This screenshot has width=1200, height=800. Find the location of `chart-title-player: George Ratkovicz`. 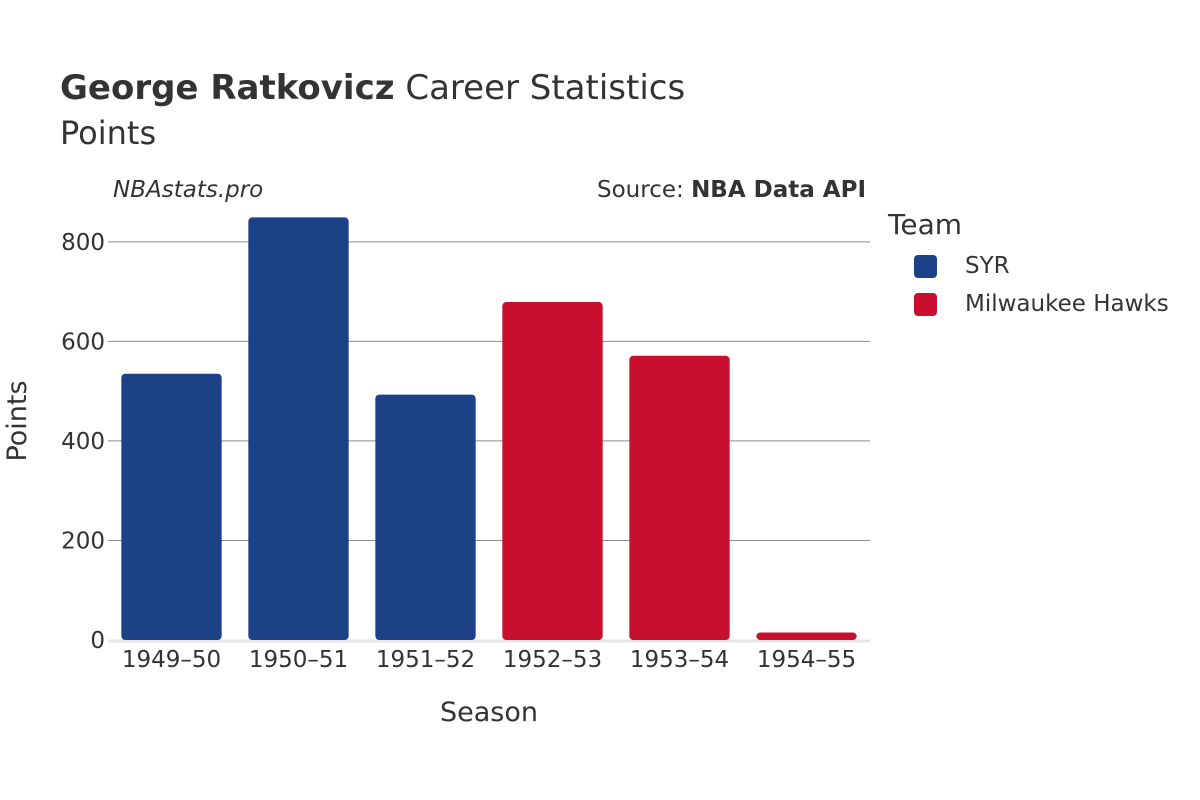

chart-title-player: George Ratkovicz is located at coordinates (227, 88).